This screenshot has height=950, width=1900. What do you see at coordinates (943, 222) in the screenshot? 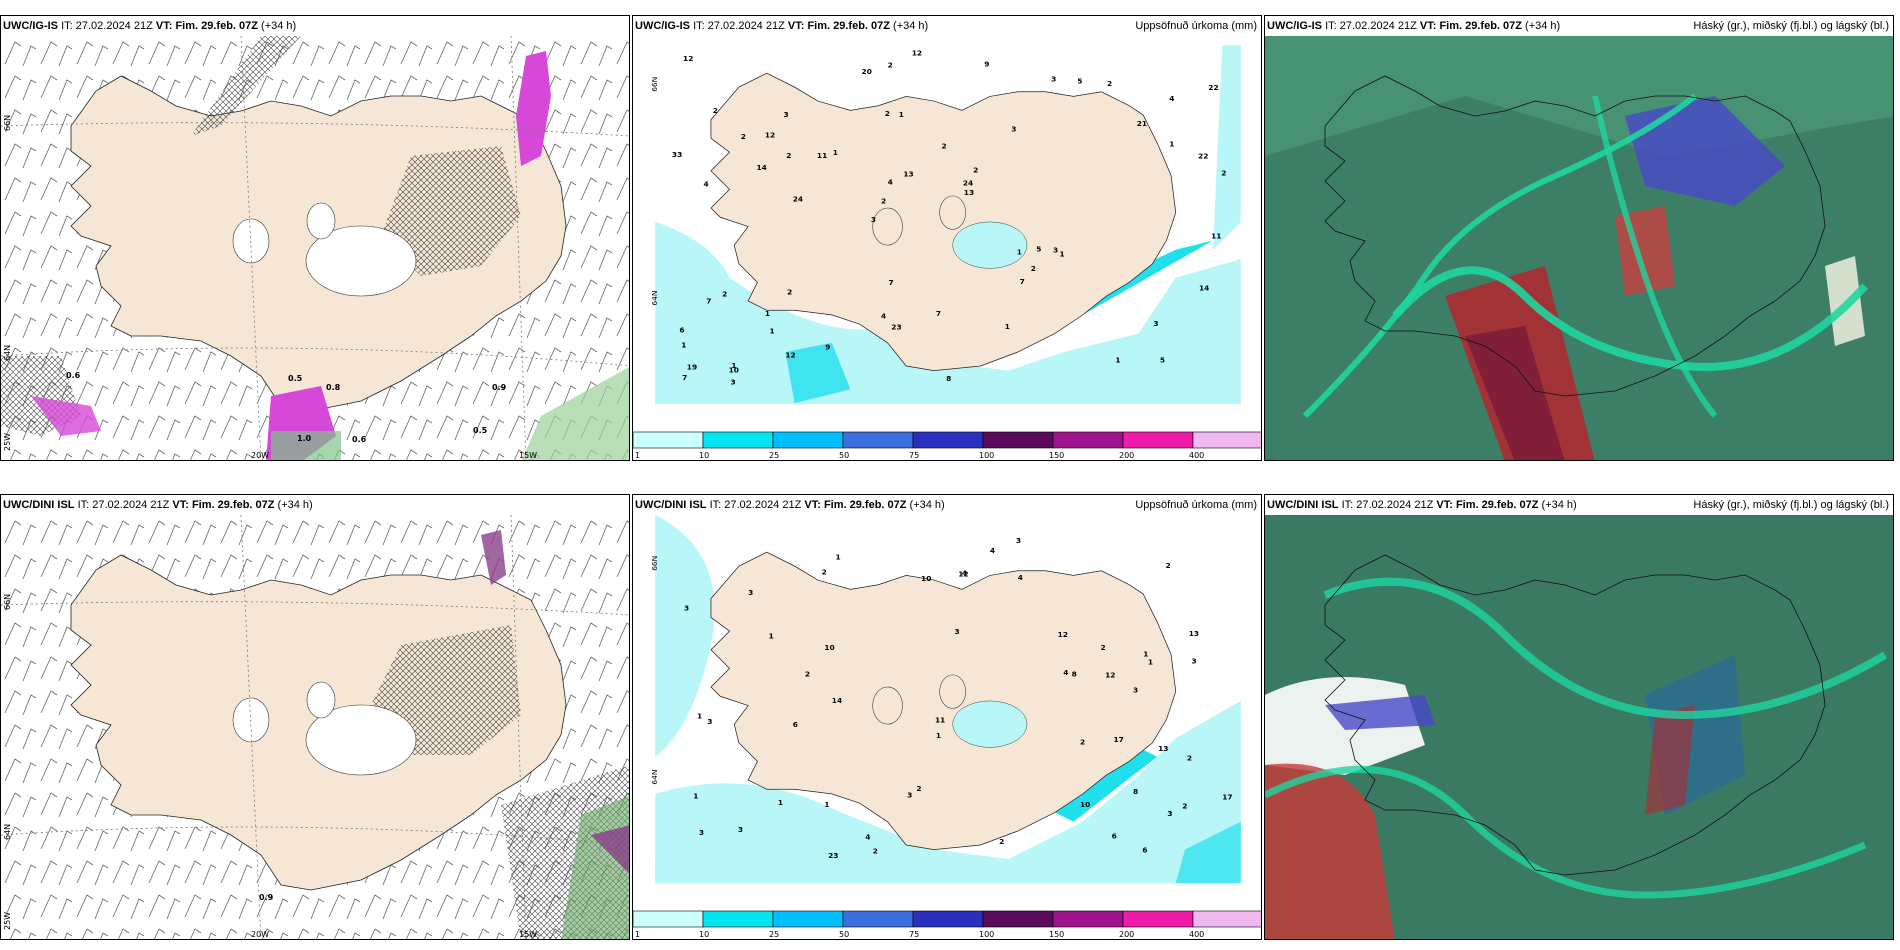
I see `iceland-land` at bounding box center [943, 222].